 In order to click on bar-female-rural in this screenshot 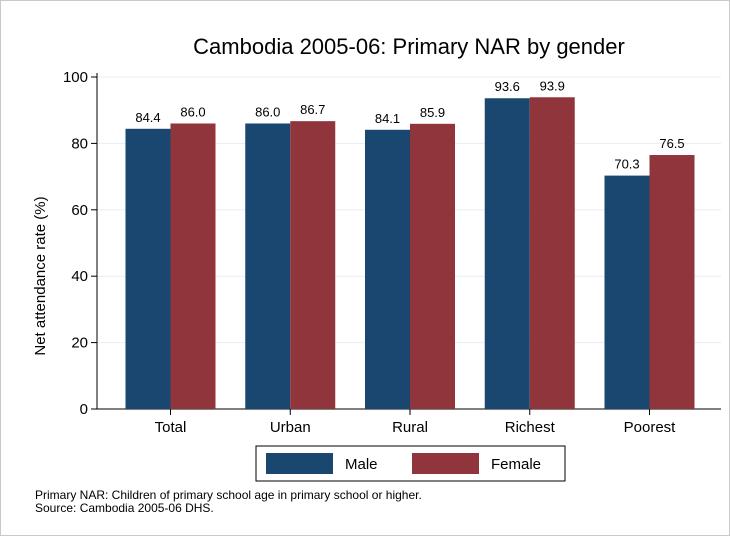, I will do `click(432, 266)`.